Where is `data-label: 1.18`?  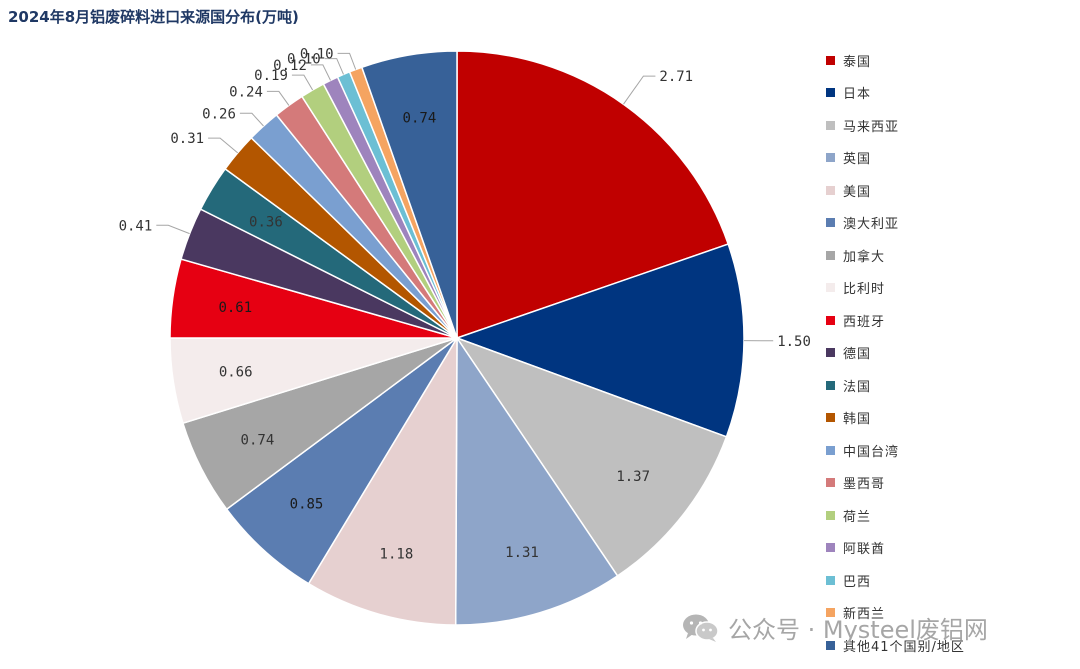 data-label: 1.18 is located at coordinates (397, 555).